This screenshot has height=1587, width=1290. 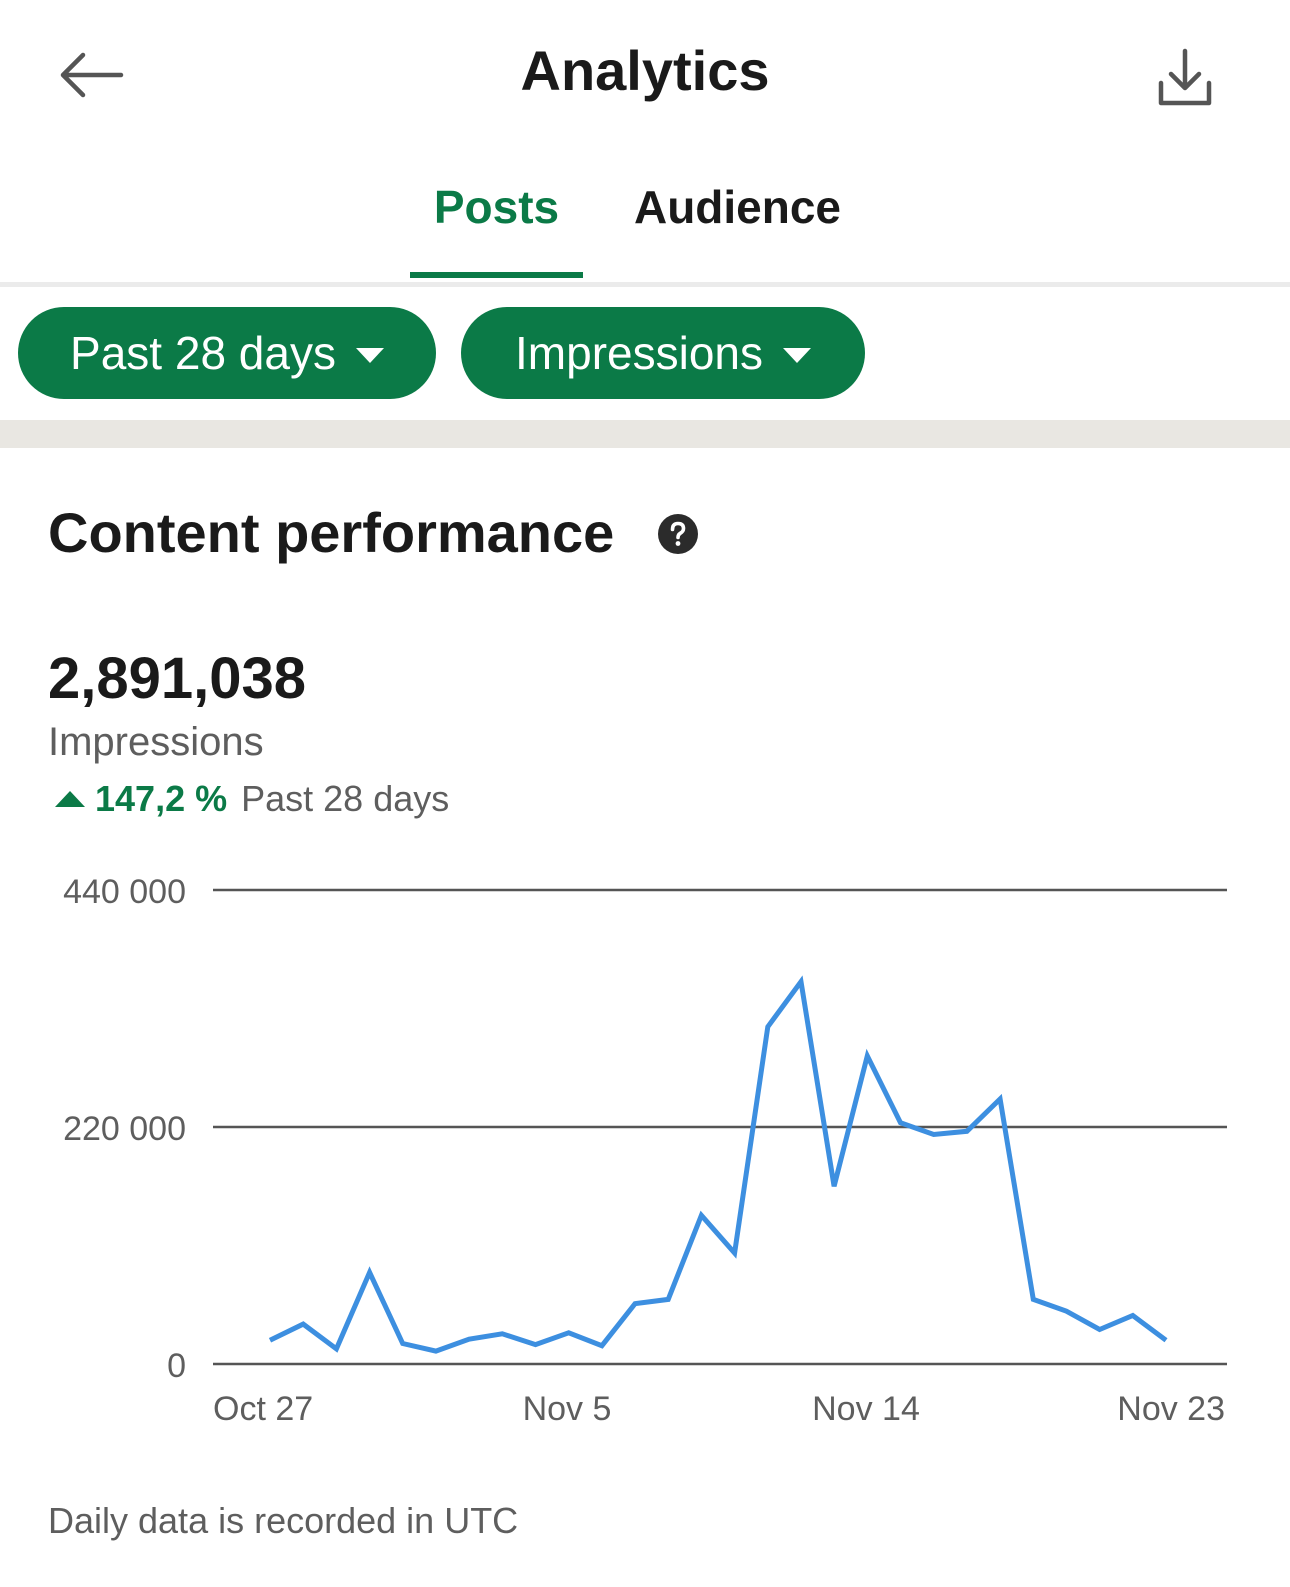 What do you see at coordinates (496, 207) in the screenshot?
I see `tab-posts: Posts` at bounding box center [496, 207].